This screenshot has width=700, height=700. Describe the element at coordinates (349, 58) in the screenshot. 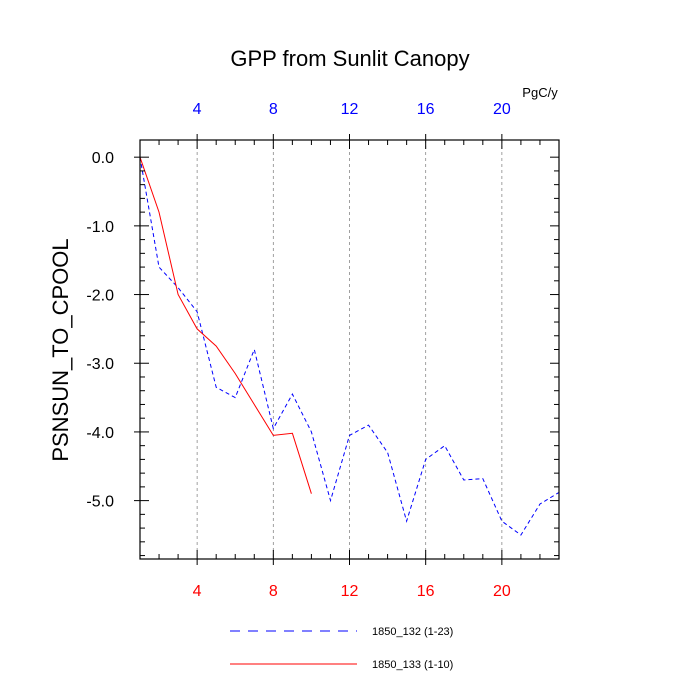

I see `chart-title: GPP from Sunlit Canopy` at that location.